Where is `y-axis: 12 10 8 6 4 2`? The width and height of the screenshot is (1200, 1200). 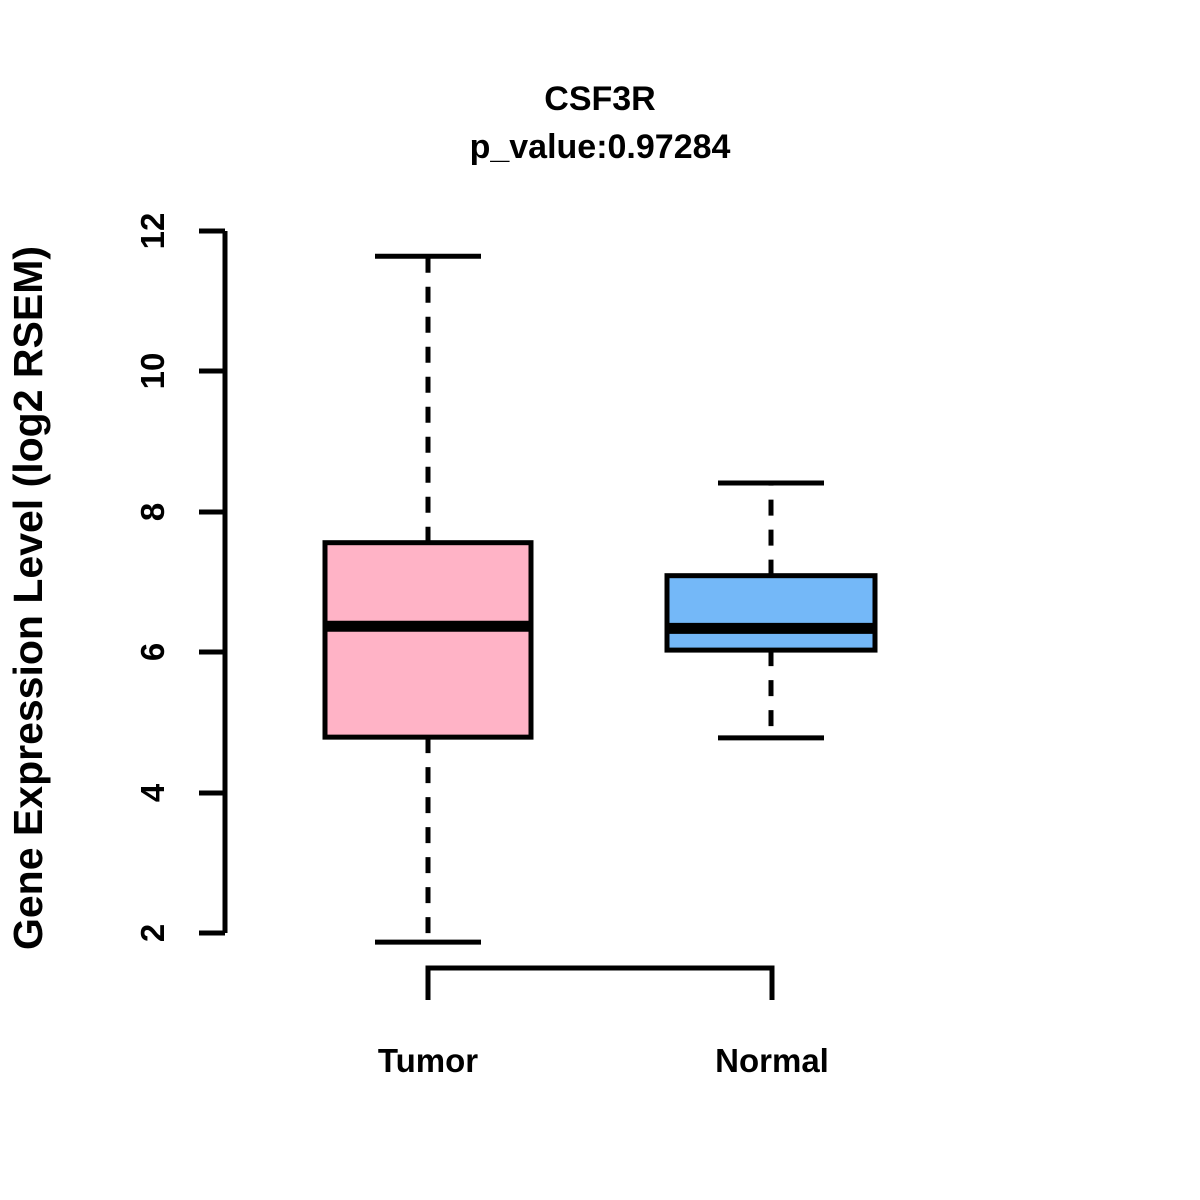
y-axis: 12 10 8 6 4 2 is located at coordinates (181, 577).